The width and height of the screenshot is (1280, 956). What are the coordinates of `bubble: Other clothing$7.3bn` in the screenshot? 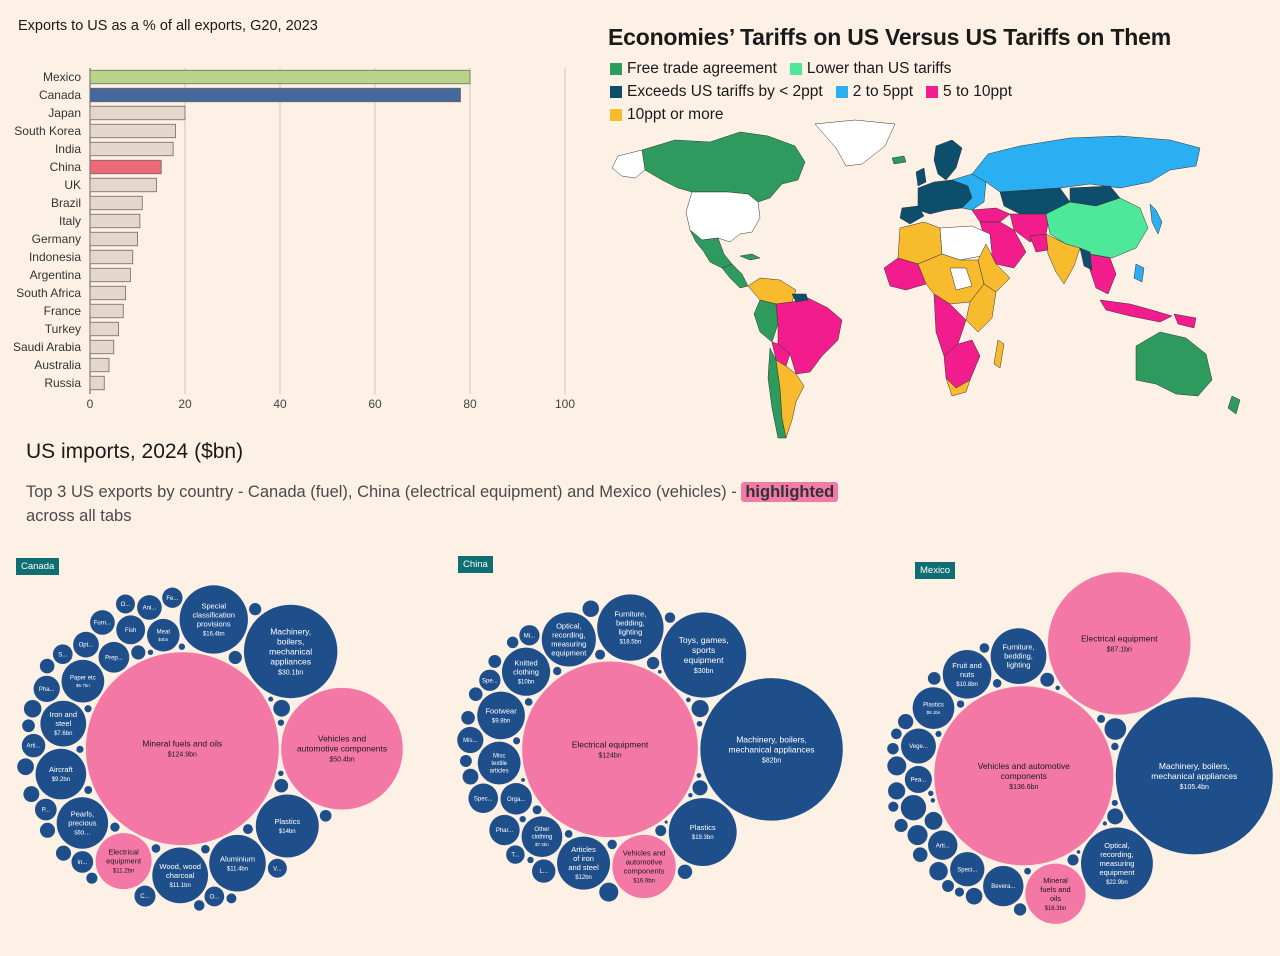 It's located at (542, 837).